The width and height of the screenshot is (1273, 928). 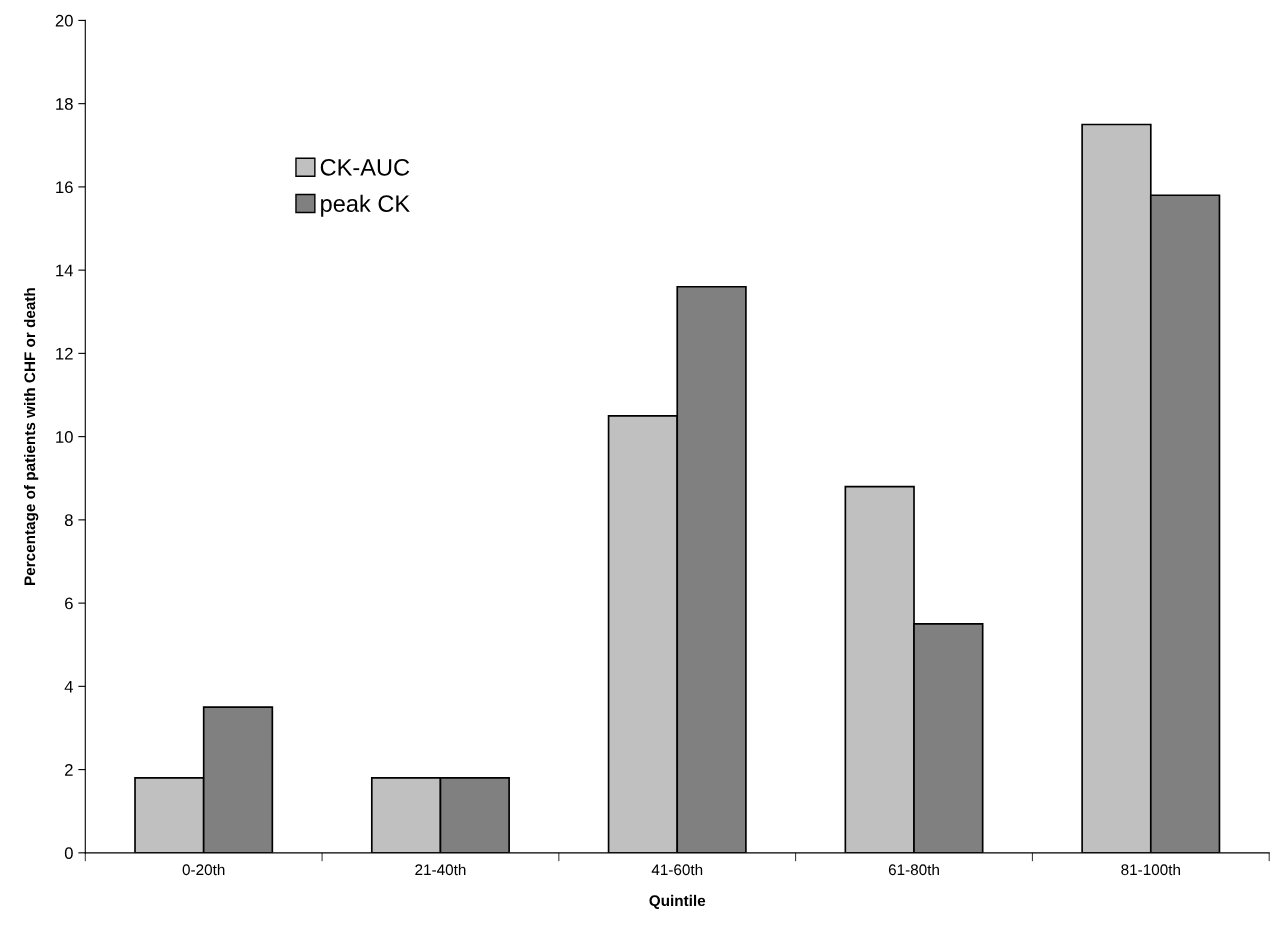 What do you see at coordinates (913, 869) in the screenshot?
I see `x-tick-label: 61-80th` at bounding box center [913, 869].